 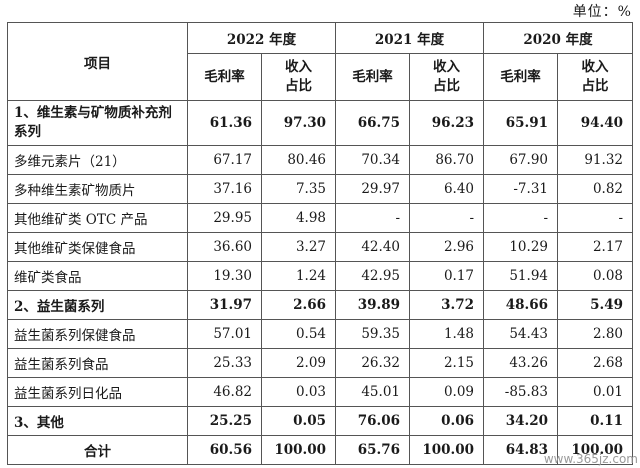 What do you see at coordinates (224, 247) in the screenshot?
I see `cell-gross-margin: 36.60` at bounding box center [224, 247].